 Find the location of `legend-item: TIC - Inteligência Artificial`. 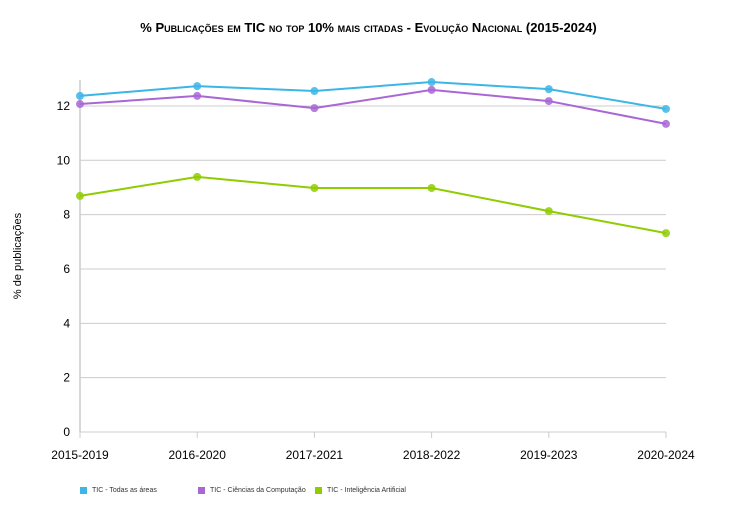

legend-item: TIC - Inteligência Artificial is located at coordinates (360, 490).